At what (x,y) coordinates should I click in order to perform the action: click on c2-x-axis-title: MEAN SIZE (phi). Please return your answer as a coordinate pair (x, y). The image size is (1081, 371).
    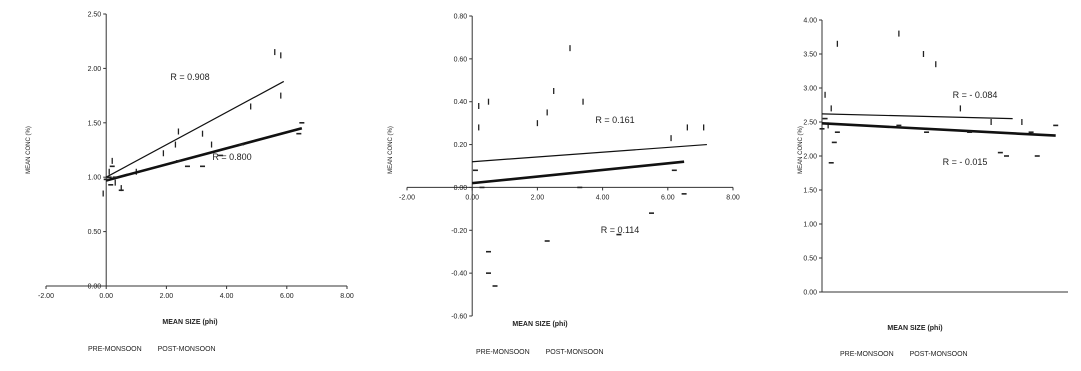
    Looking at the image, I should click on (539, 324).